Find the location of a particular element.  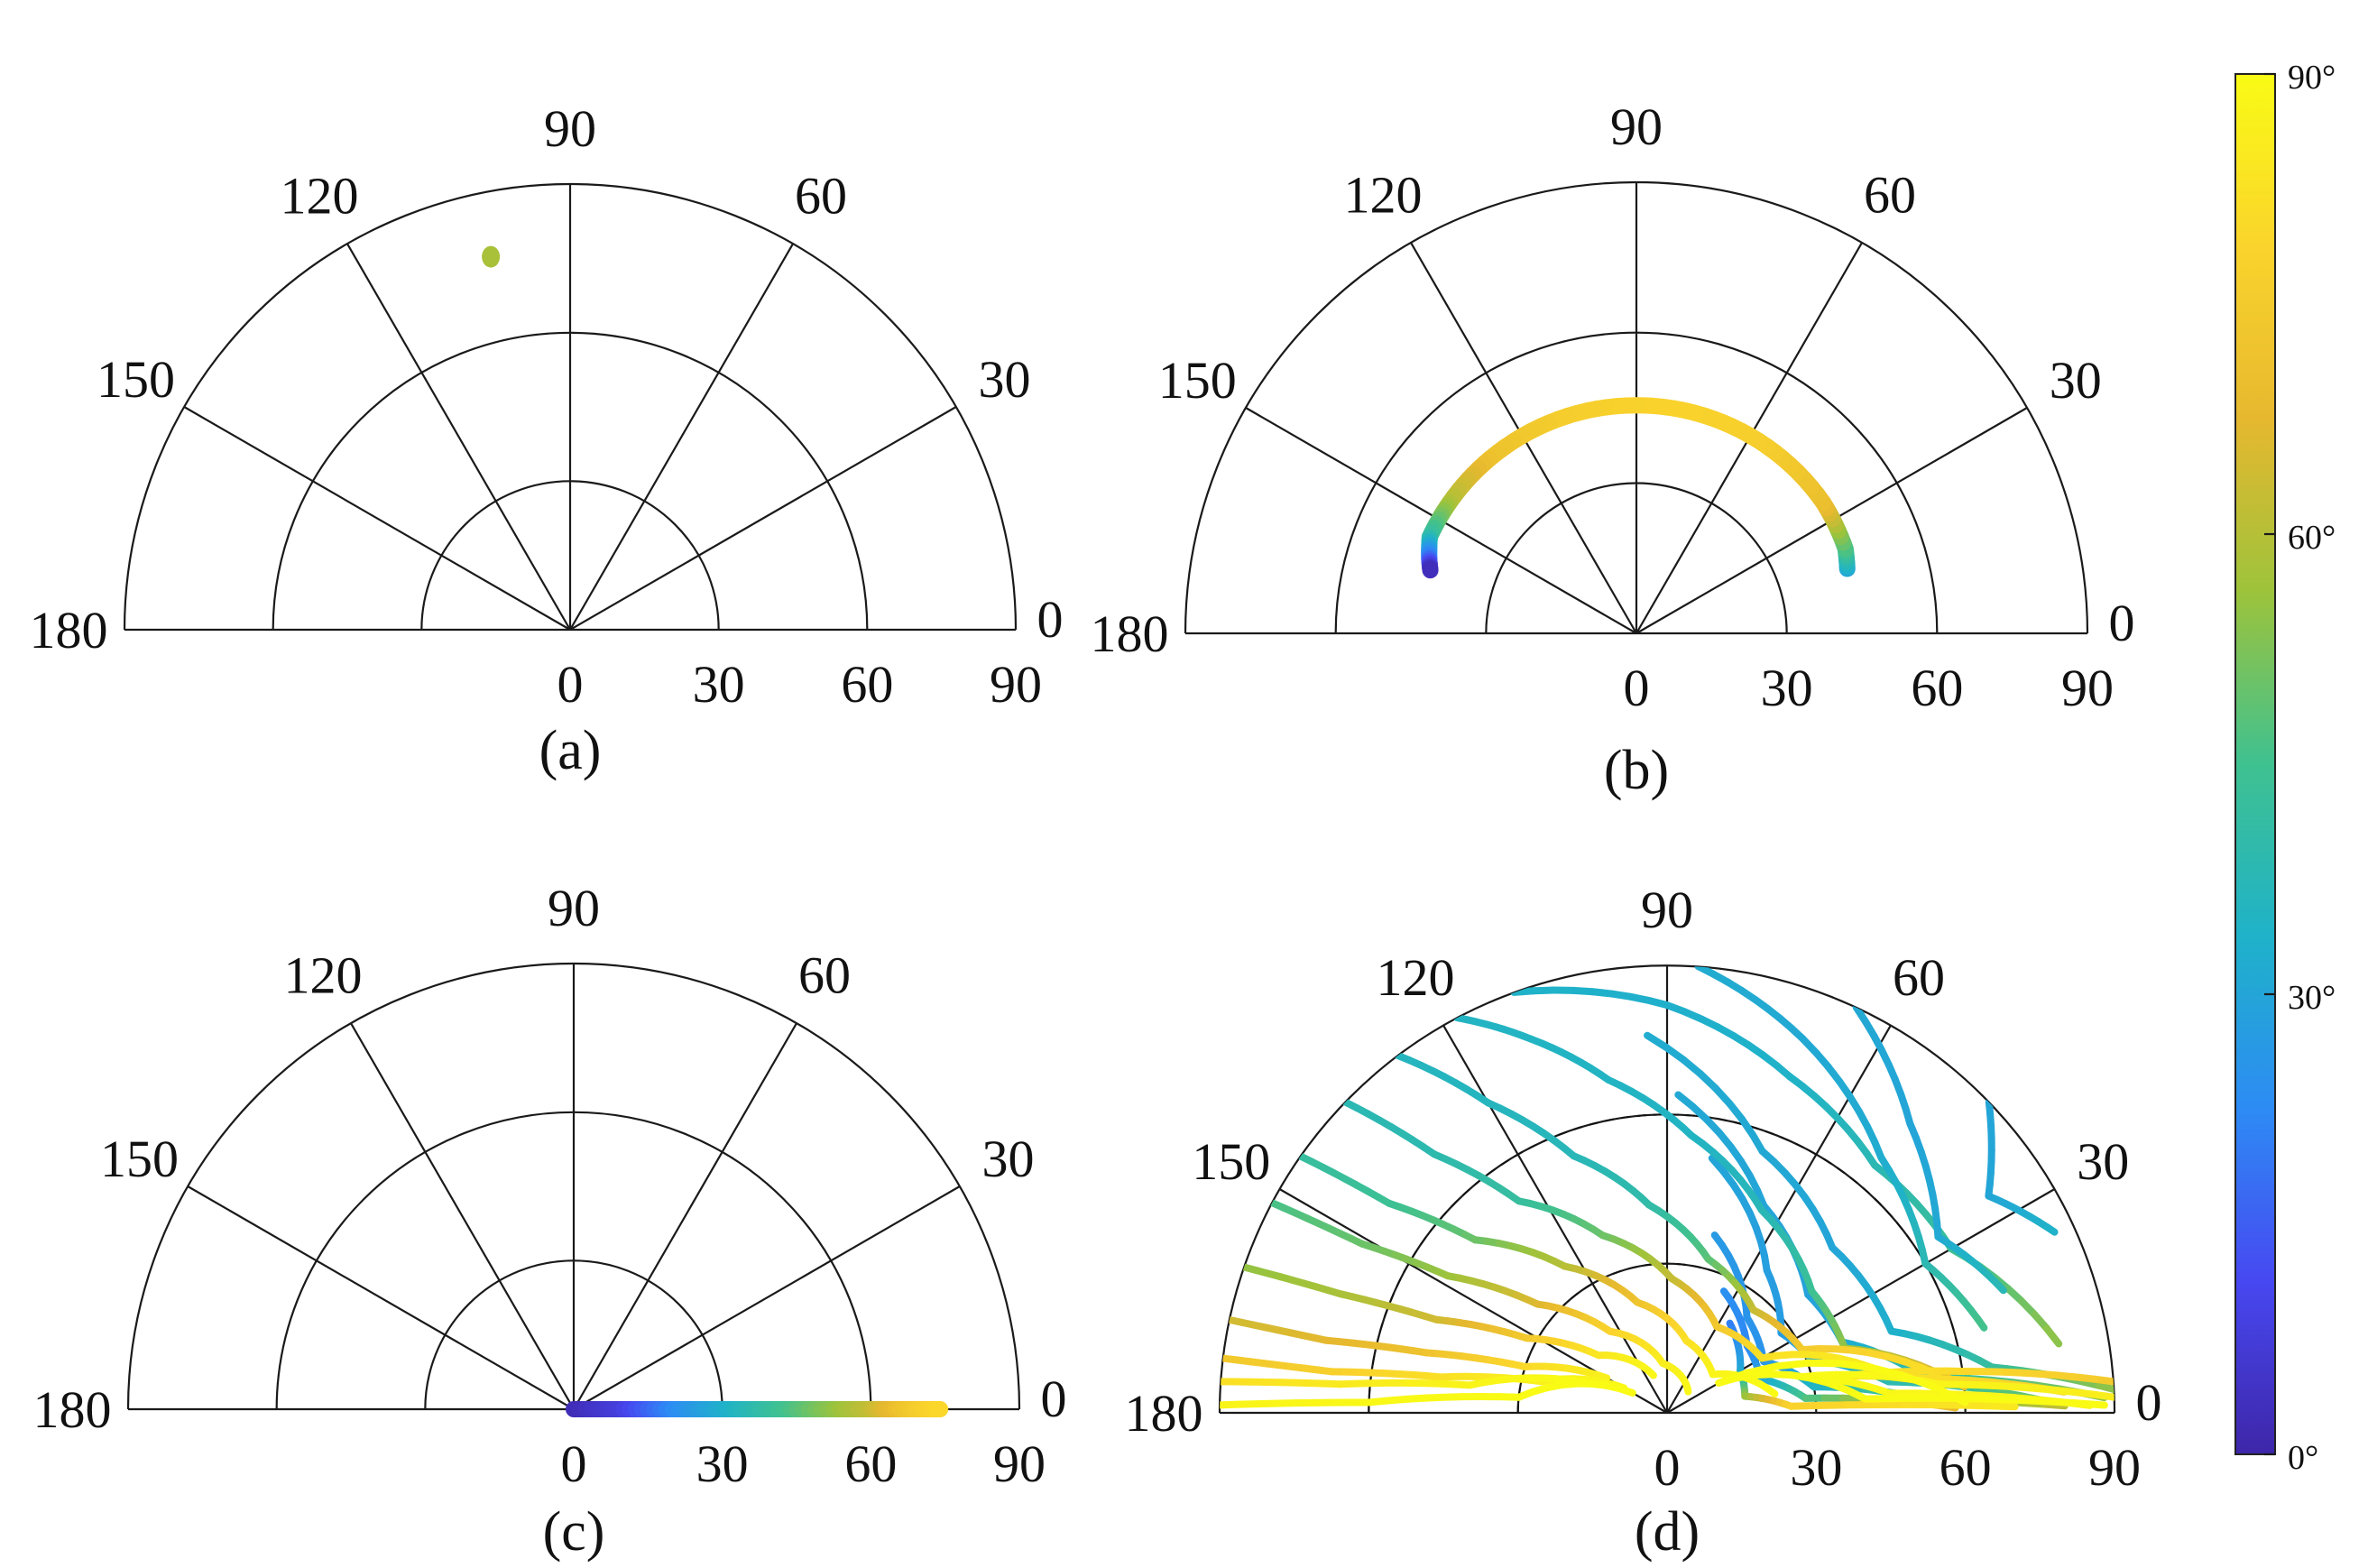

colorbar-label-60: 60° is located at coordinates (2312, 538).